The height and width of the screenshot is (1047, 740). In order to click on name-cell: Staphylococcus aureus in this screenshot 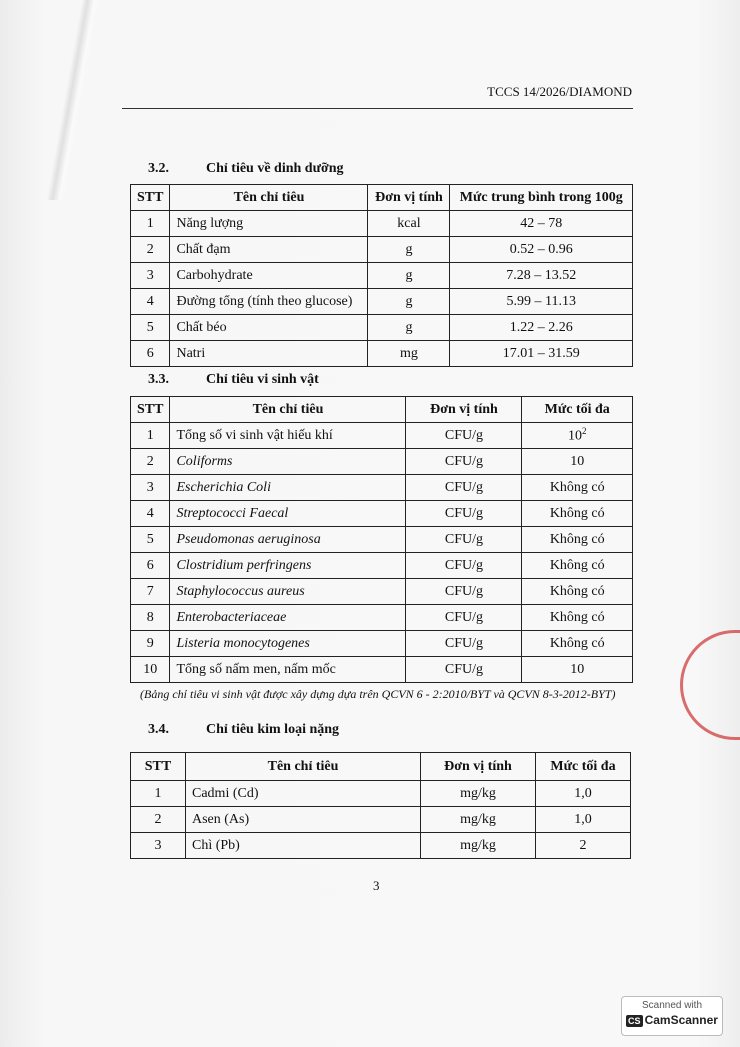, I will do `click(288, 591)`.